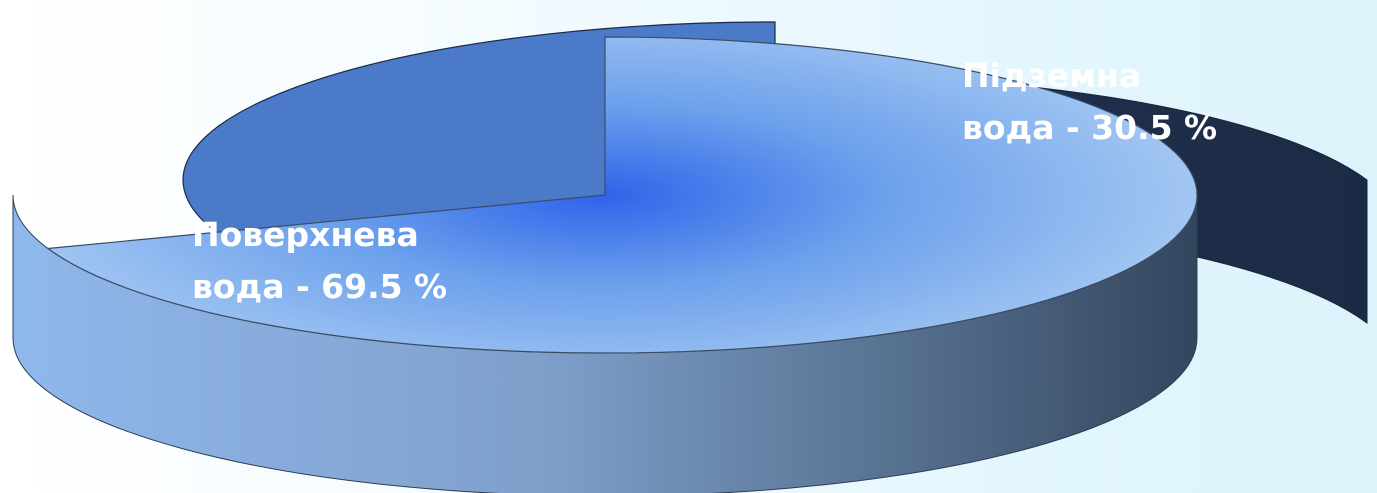  What do you see at coordinates (305, 234) in the screenshot?
I see `slice-label-surface-line1: Поверхнева` at bounding box center [305, 234].